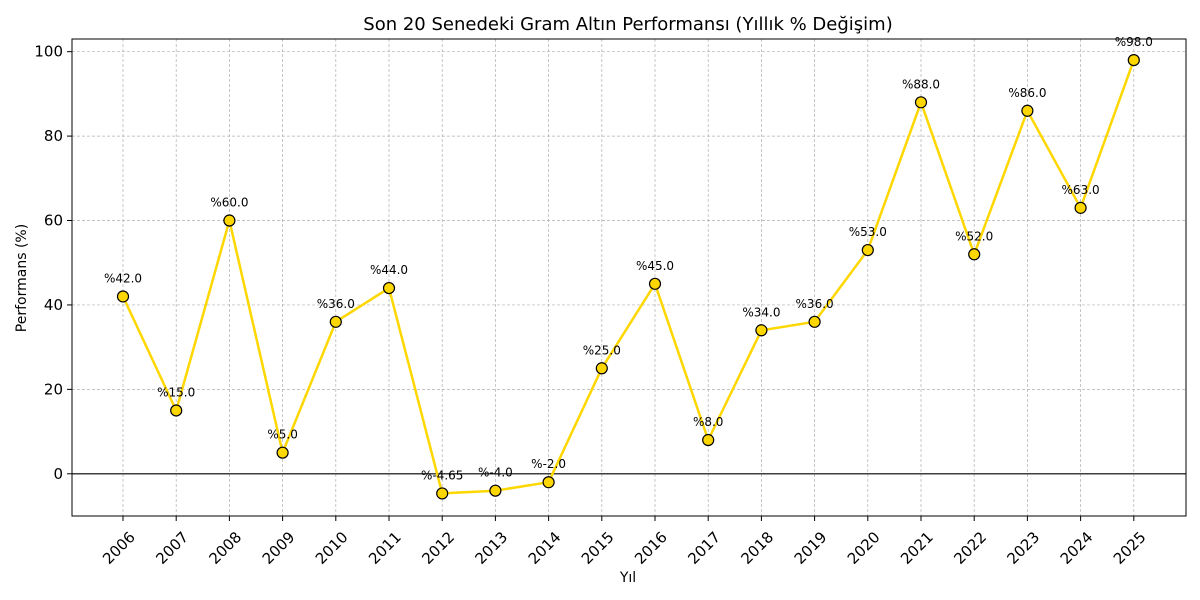  Describe the element at coordinates (917, 548) in the screenshot. I see `x-tick-label-15: 2021` at that location.